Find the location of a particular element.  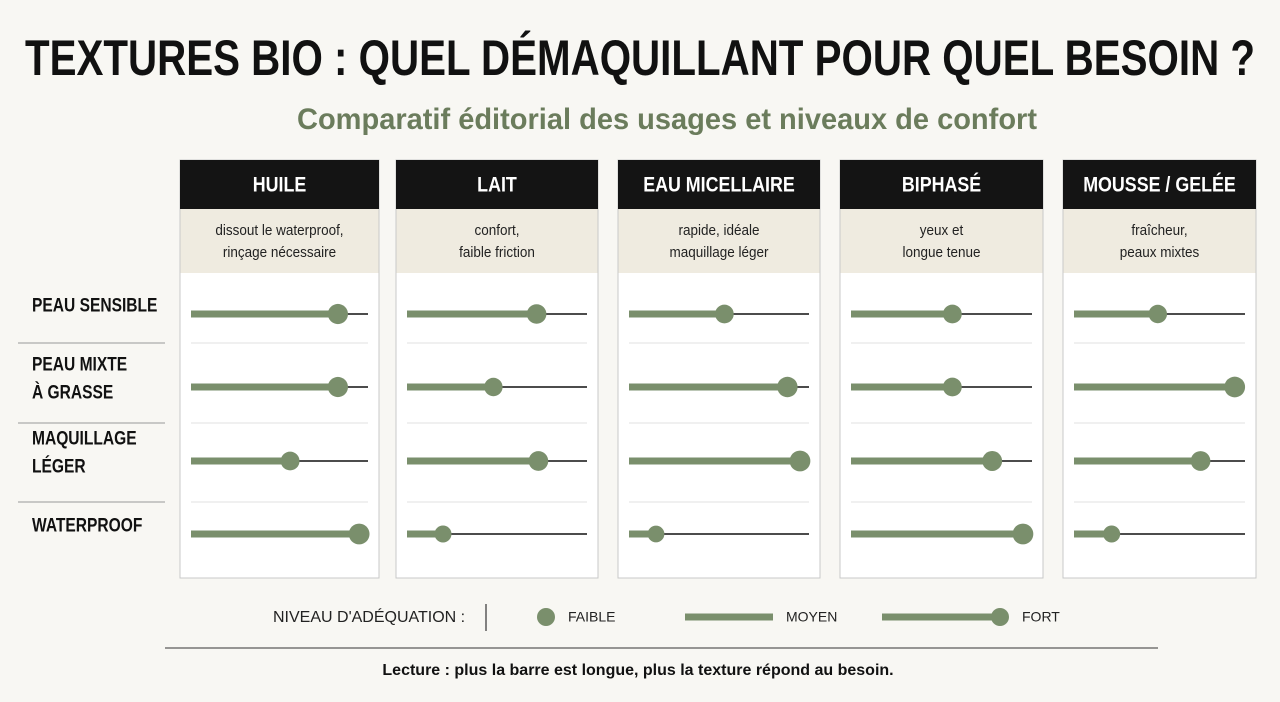

row-label: PEAU MIXTE À GRASSE is located at coordinates (79, 378).